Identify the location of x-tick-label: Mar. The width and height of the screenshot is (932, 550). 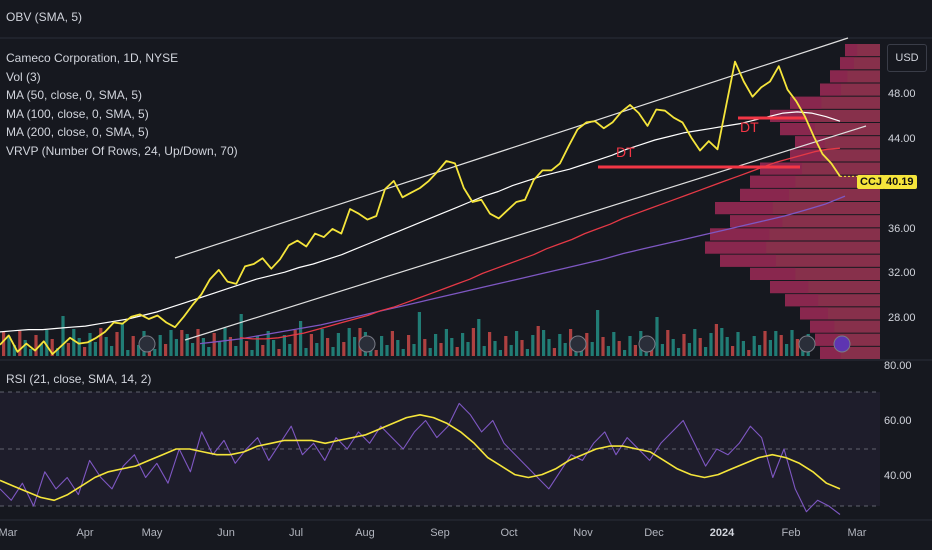
(857, 533).